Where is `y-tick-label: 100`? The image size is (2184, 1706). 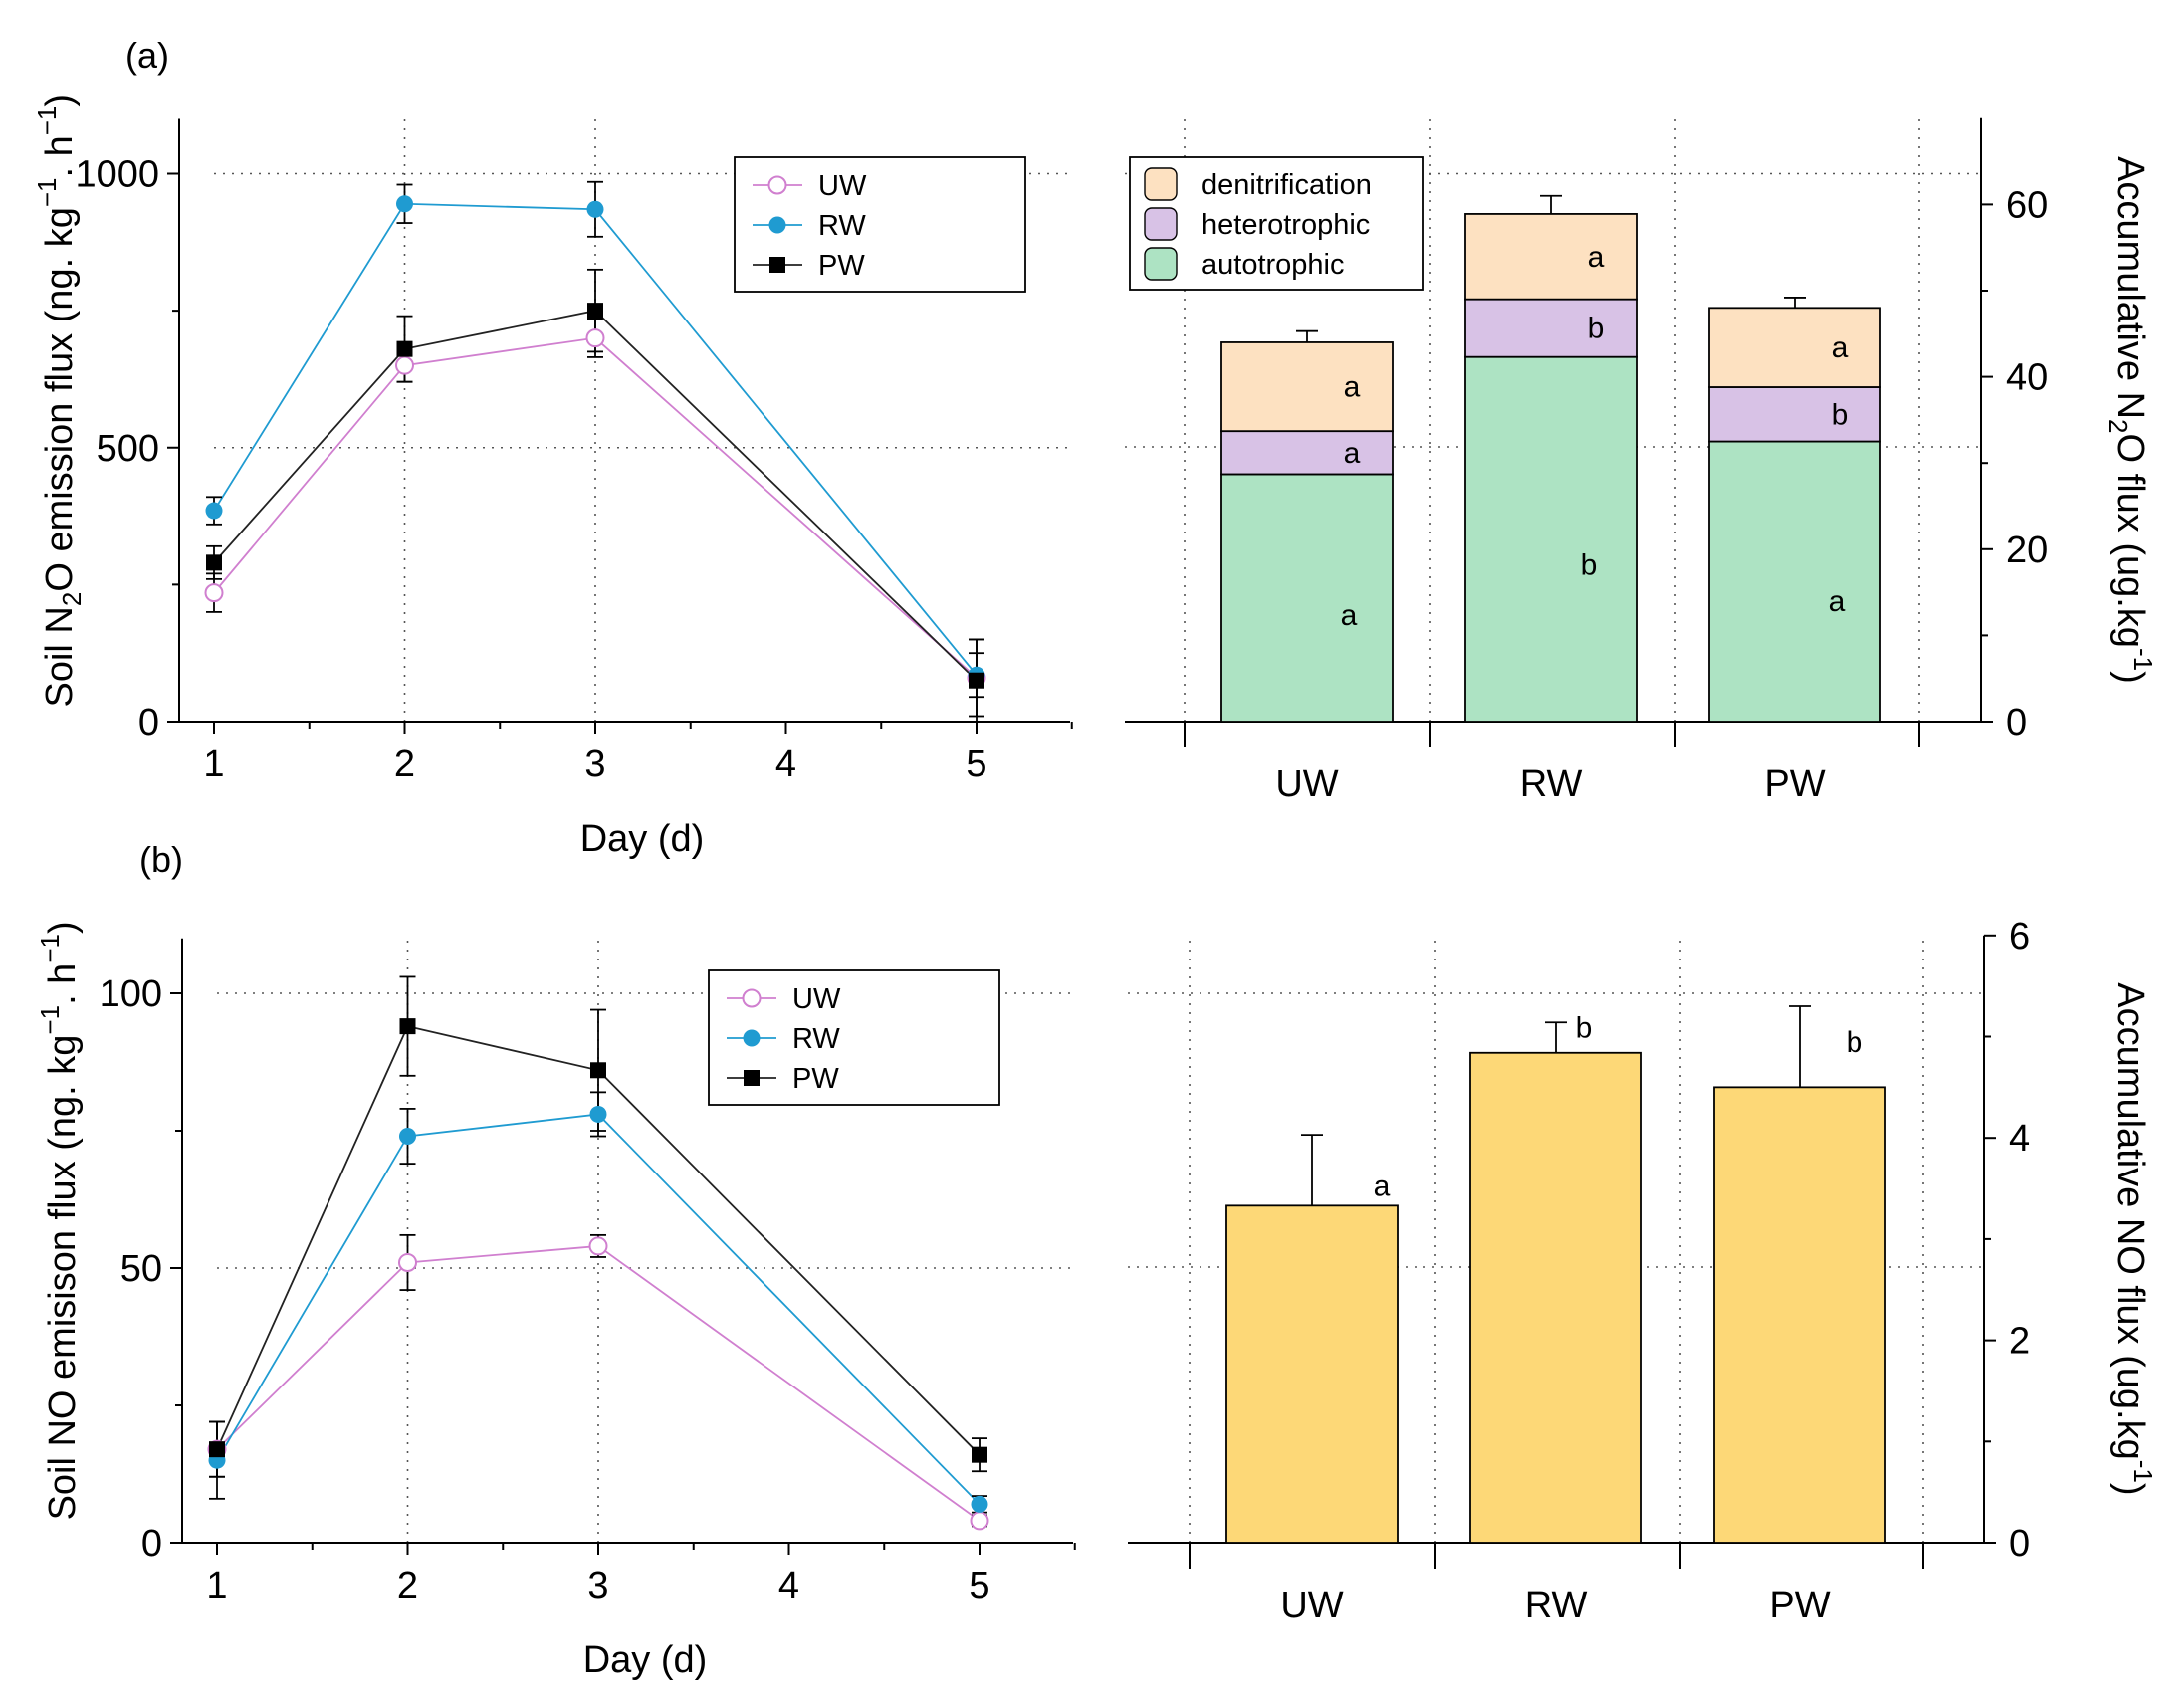
y-tick-label: 100 is located at coordinates (131, 994).